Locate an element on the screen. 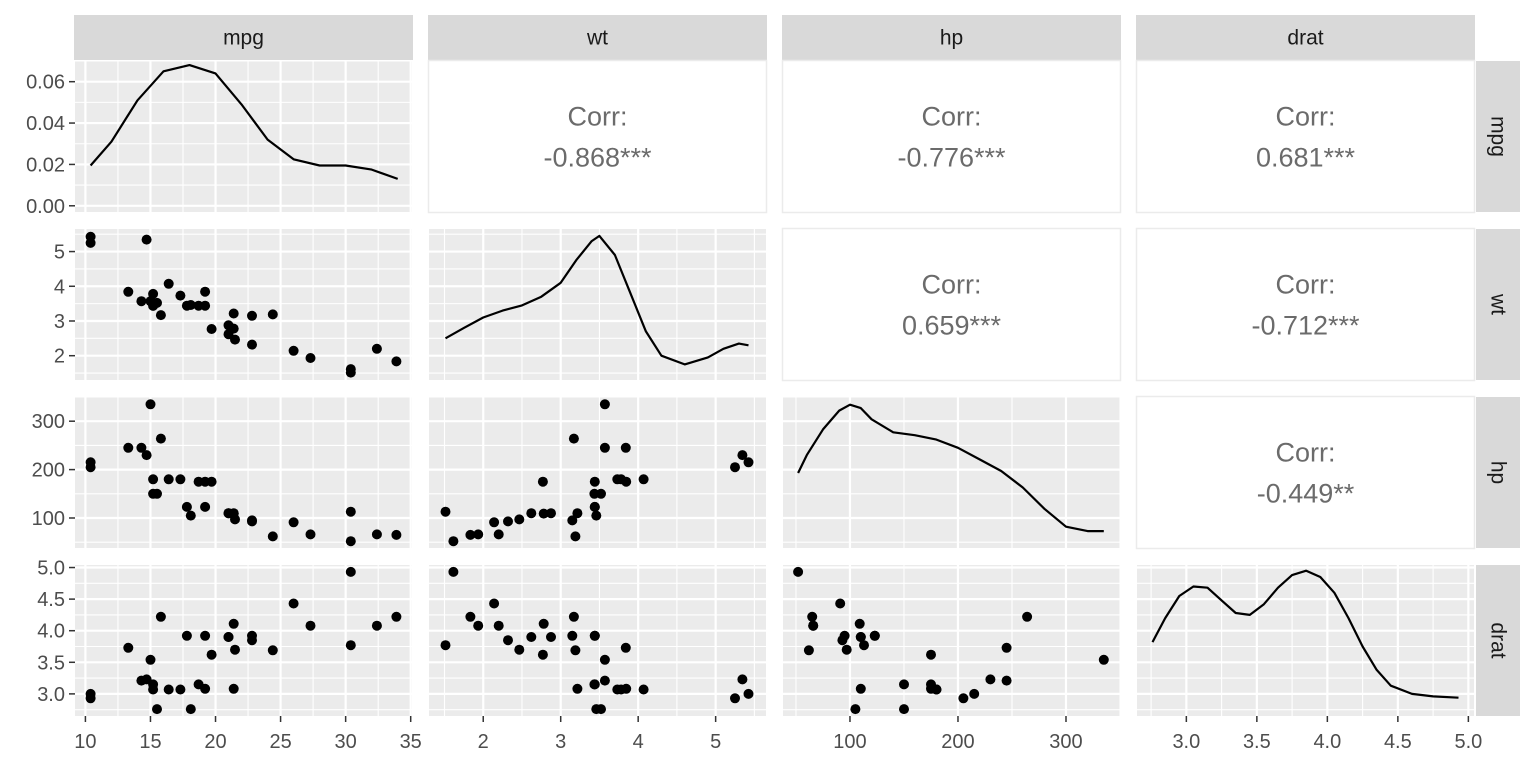  x-tick-label-drat-1: 3.5 is located at coordinates (1257, 742).